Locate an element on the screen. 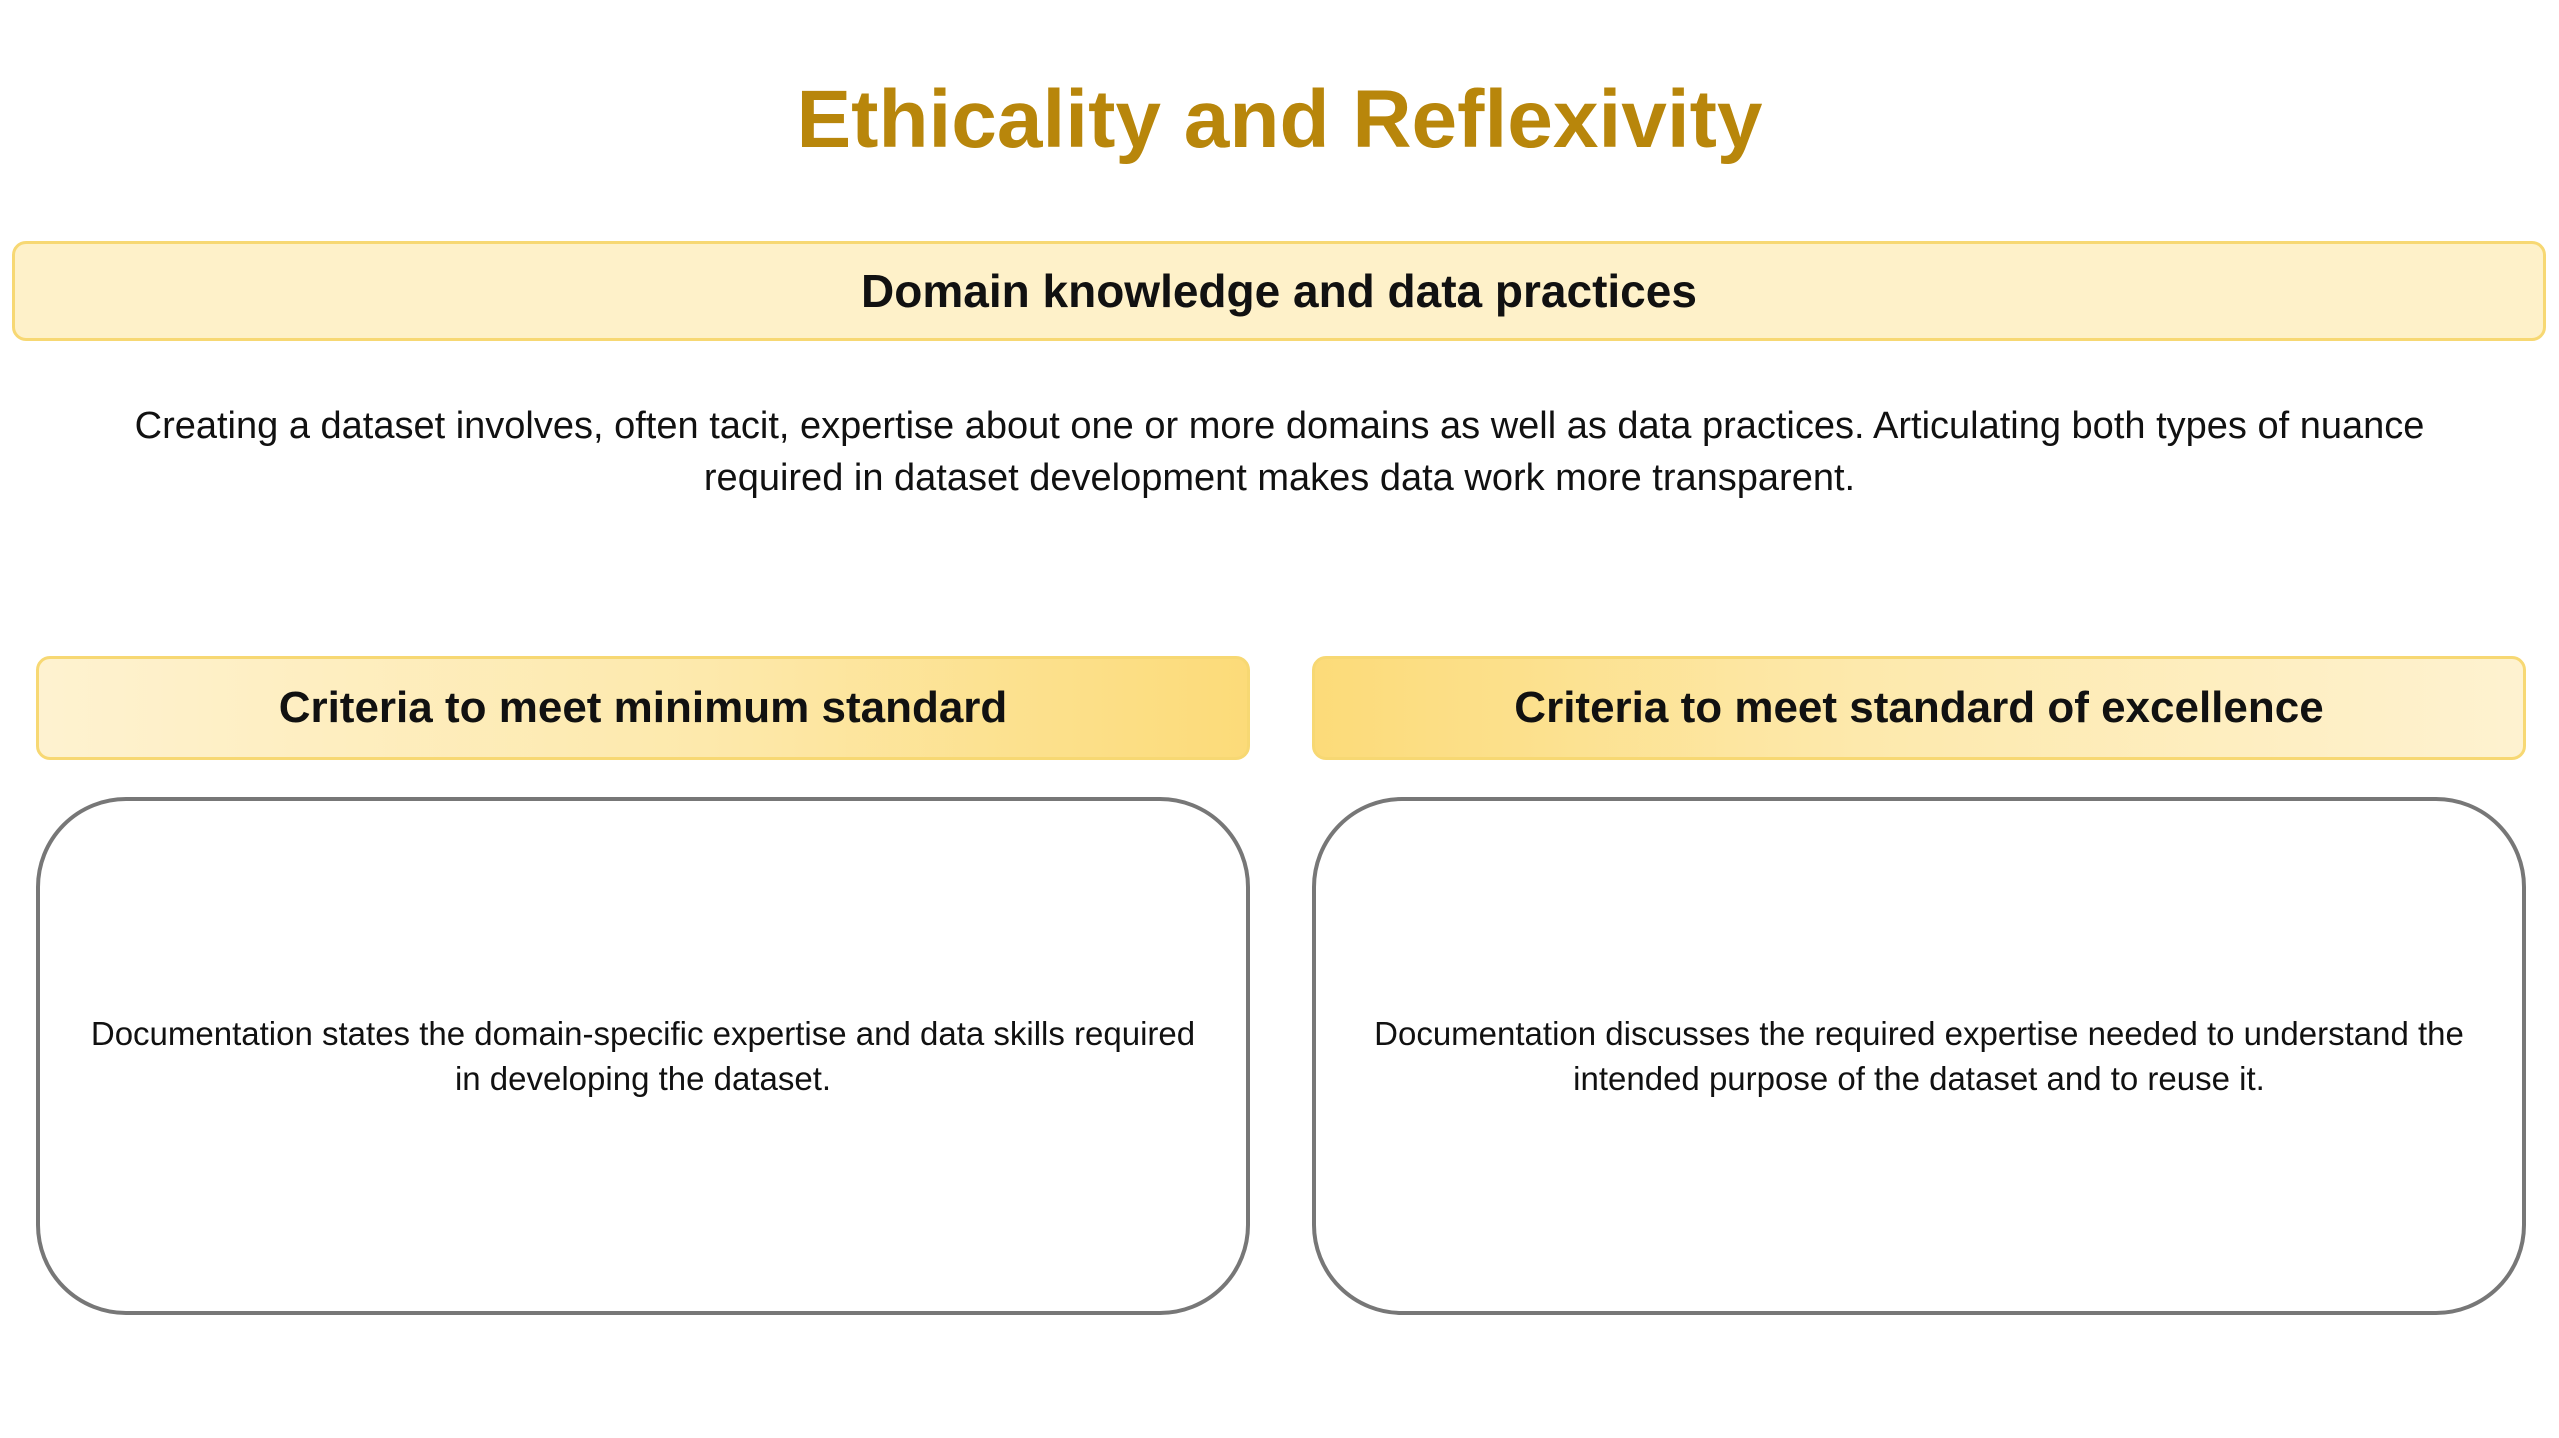 This screenshot has width=2559, height=1438. section-heading-banner: Domain knowledge and data practices is located at coordinates (1279, 291).